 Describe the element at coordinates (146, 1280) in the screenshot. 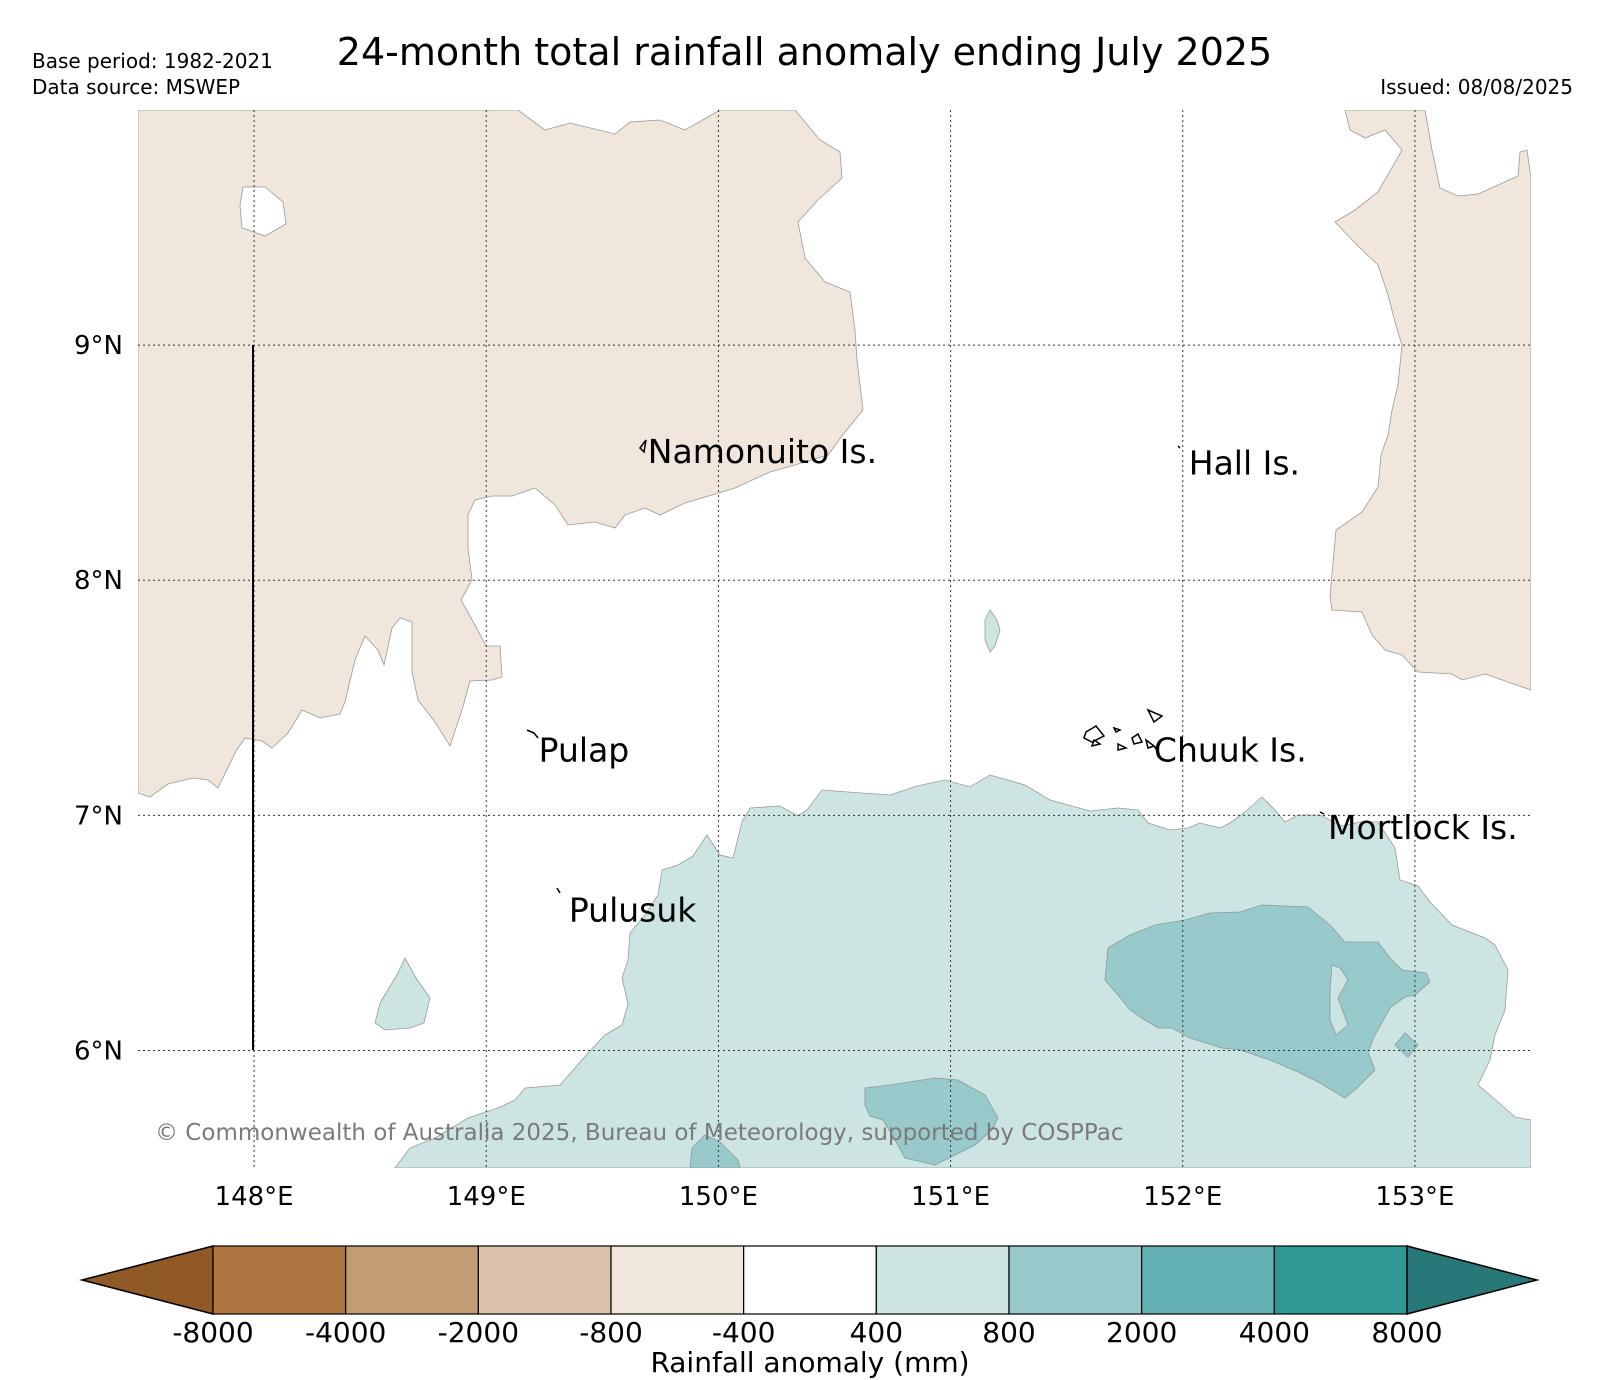

I see `colorbar-extend-low` at that location.